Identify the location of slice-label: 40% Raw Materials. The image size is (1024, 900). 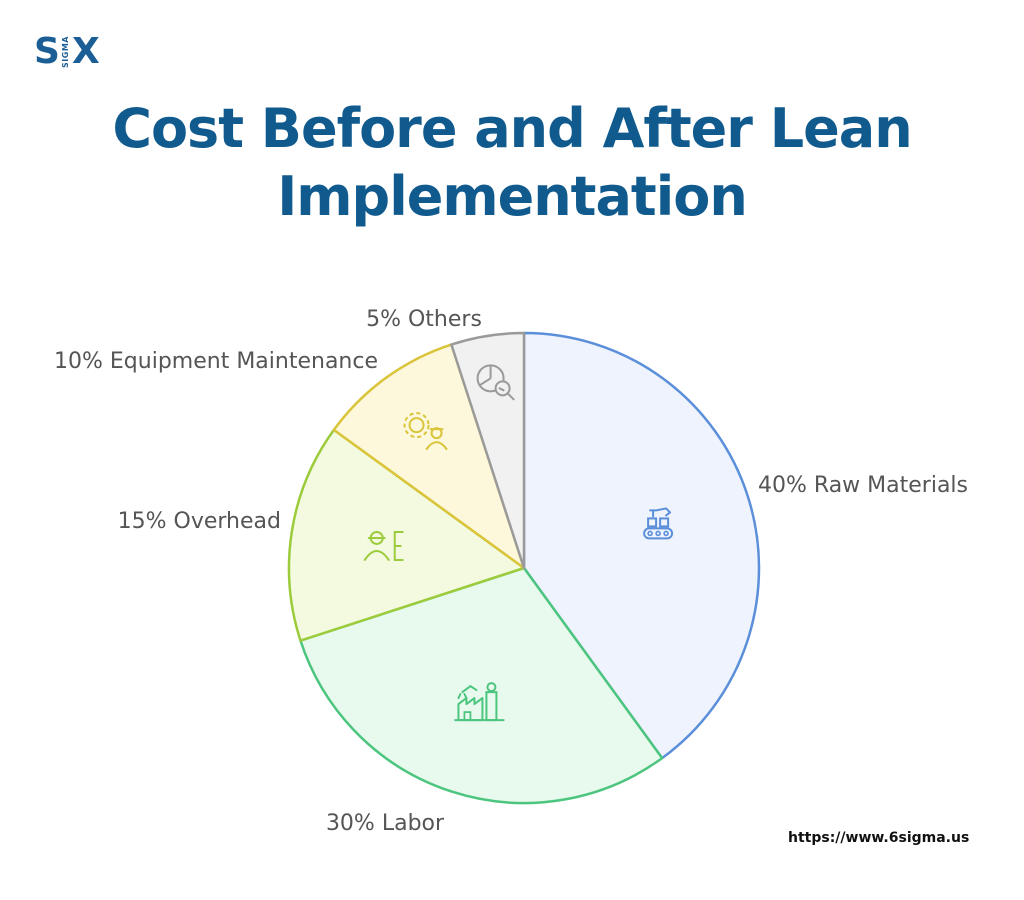
(863, 485).